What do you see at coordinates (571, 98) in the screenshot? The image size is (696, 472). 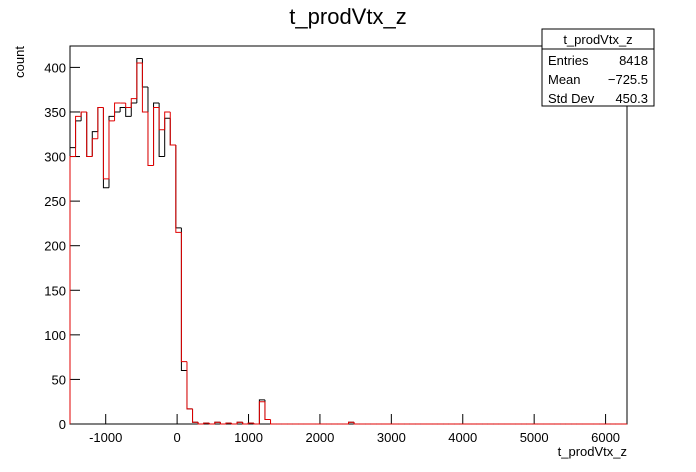 I see `stats-label: Std Dev` at bounding box center [571, 98].